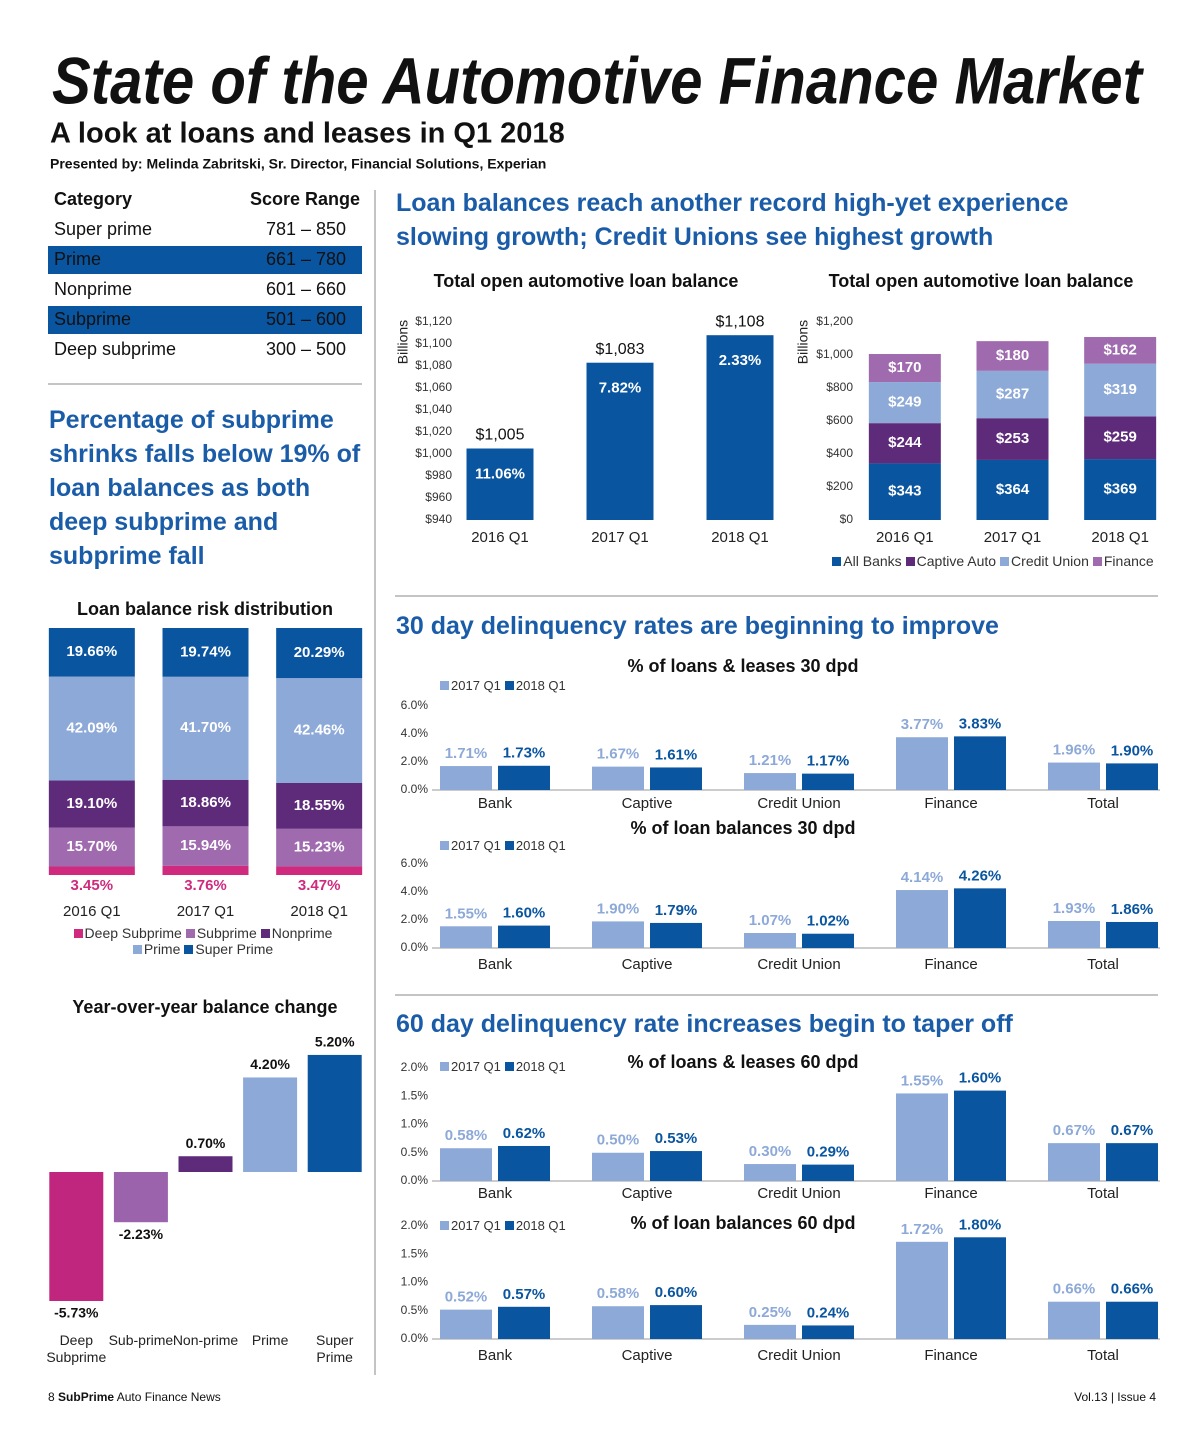 The height and width of the screenshot is (1438, 1200). Describe the element at coordinates (847, 519) in the screenshot. I see `y-tick-label: $0` at that location.